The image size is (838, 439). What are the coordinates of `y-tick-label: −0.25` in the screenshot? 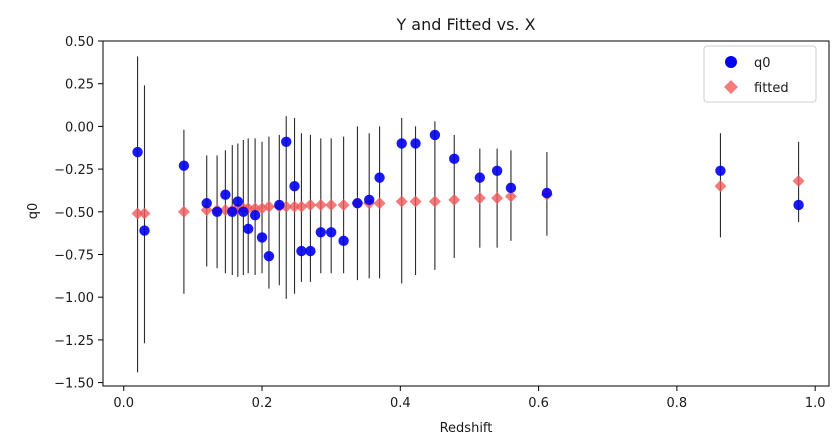 It's located at (74, 170).